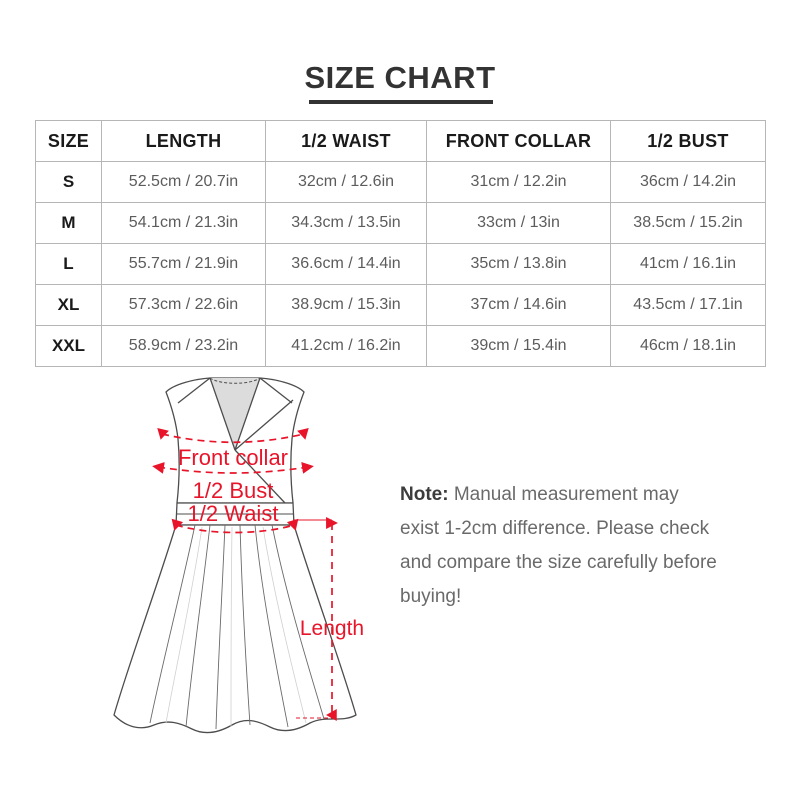  I want to click on cell-length: 57.3cm / 22.6in, so click(183, 305).